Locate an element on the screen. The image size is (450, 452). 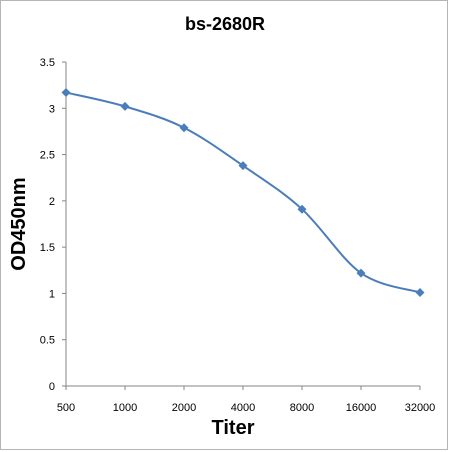
y-tick-label: 2.5 is located at coordinates (47, 156).